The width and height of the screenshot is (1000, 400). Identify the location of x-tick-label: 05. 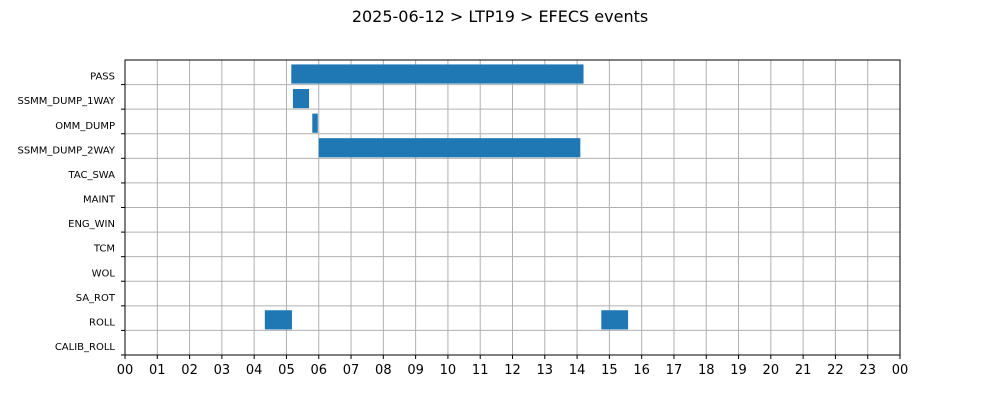
(286, 370).